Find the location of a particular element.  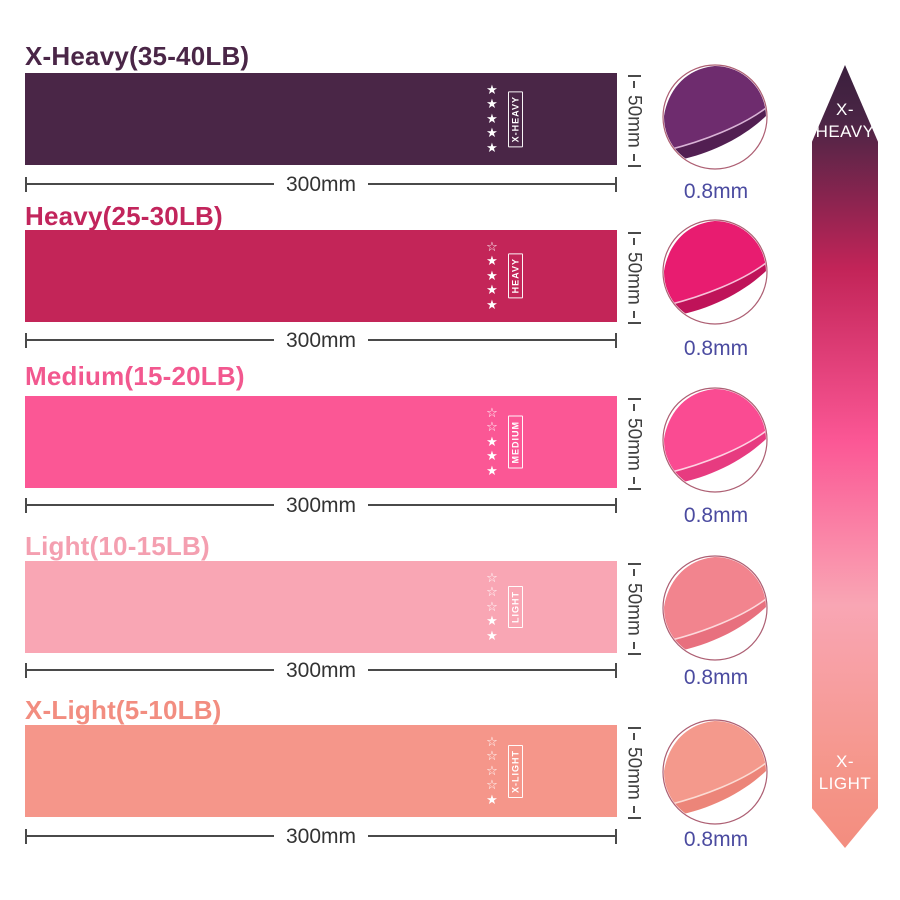

band-title-x-light: X-Light(5-10LB) is located at coordinates (123, 710).